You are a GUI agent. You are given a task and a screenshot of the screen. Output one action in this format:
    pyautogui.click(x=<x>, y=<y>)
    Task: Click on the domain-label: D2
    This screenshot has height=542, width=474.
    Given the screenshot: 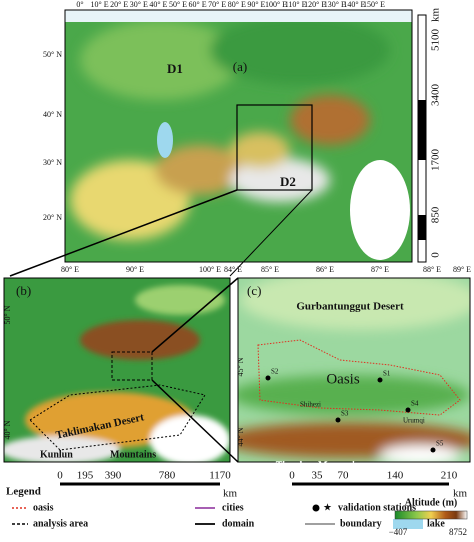 What is the action you would take?
    pyautogui.click(x=288, y=181)
    